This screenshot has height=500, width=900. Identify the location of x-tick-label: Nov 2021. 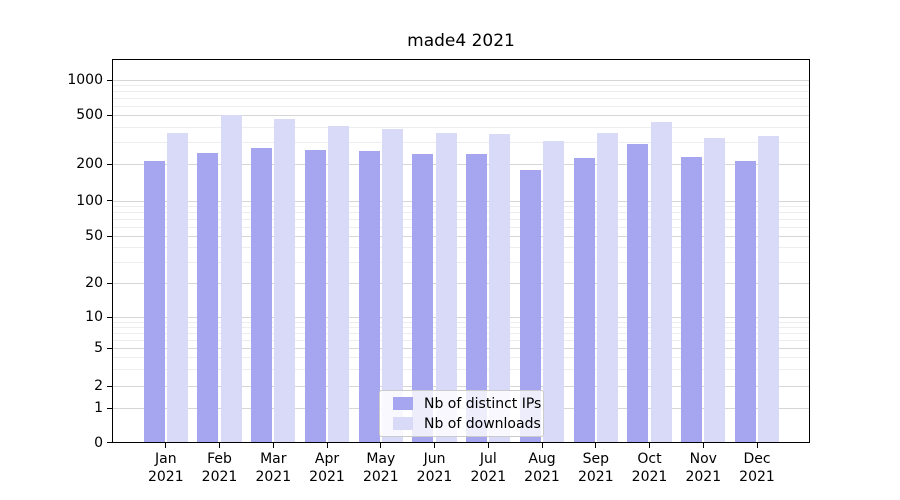
(703, 468).